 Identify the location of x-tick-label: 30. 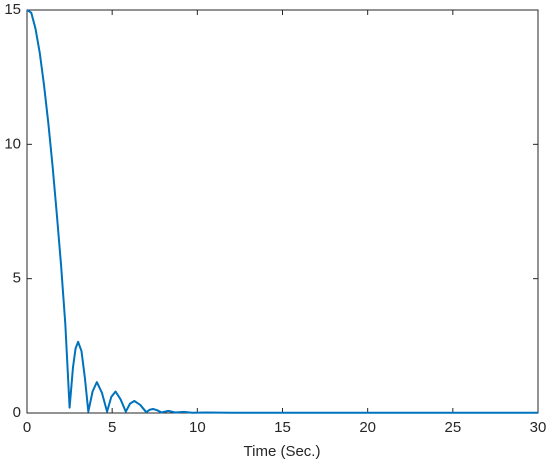
(538, 427).